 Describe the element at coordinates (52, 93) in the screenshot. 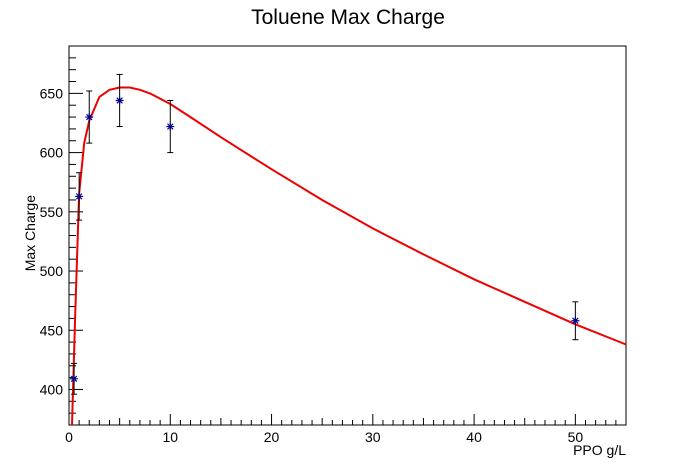

I see `y-tick-label: 650` at that location.